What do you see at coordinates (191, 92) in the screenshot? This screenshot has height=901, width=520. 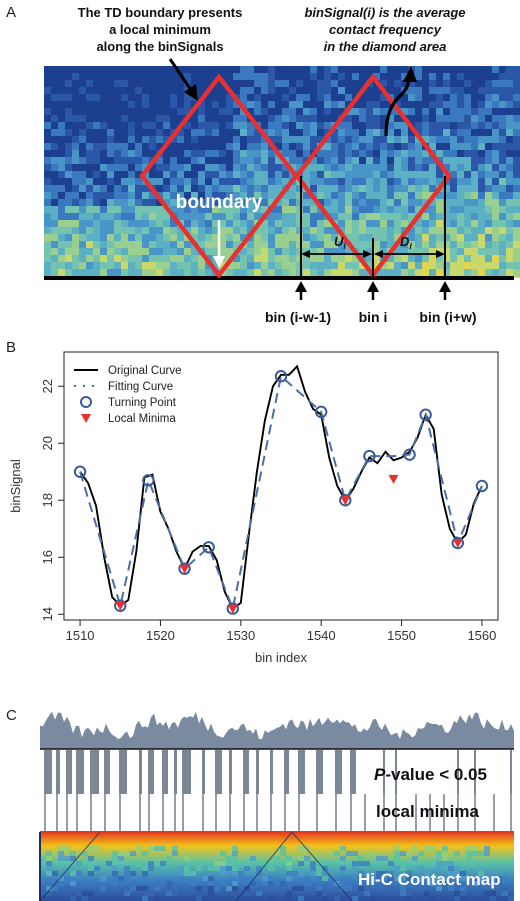 I see `note-left-arrow-head` at bounding box center [191, 92].